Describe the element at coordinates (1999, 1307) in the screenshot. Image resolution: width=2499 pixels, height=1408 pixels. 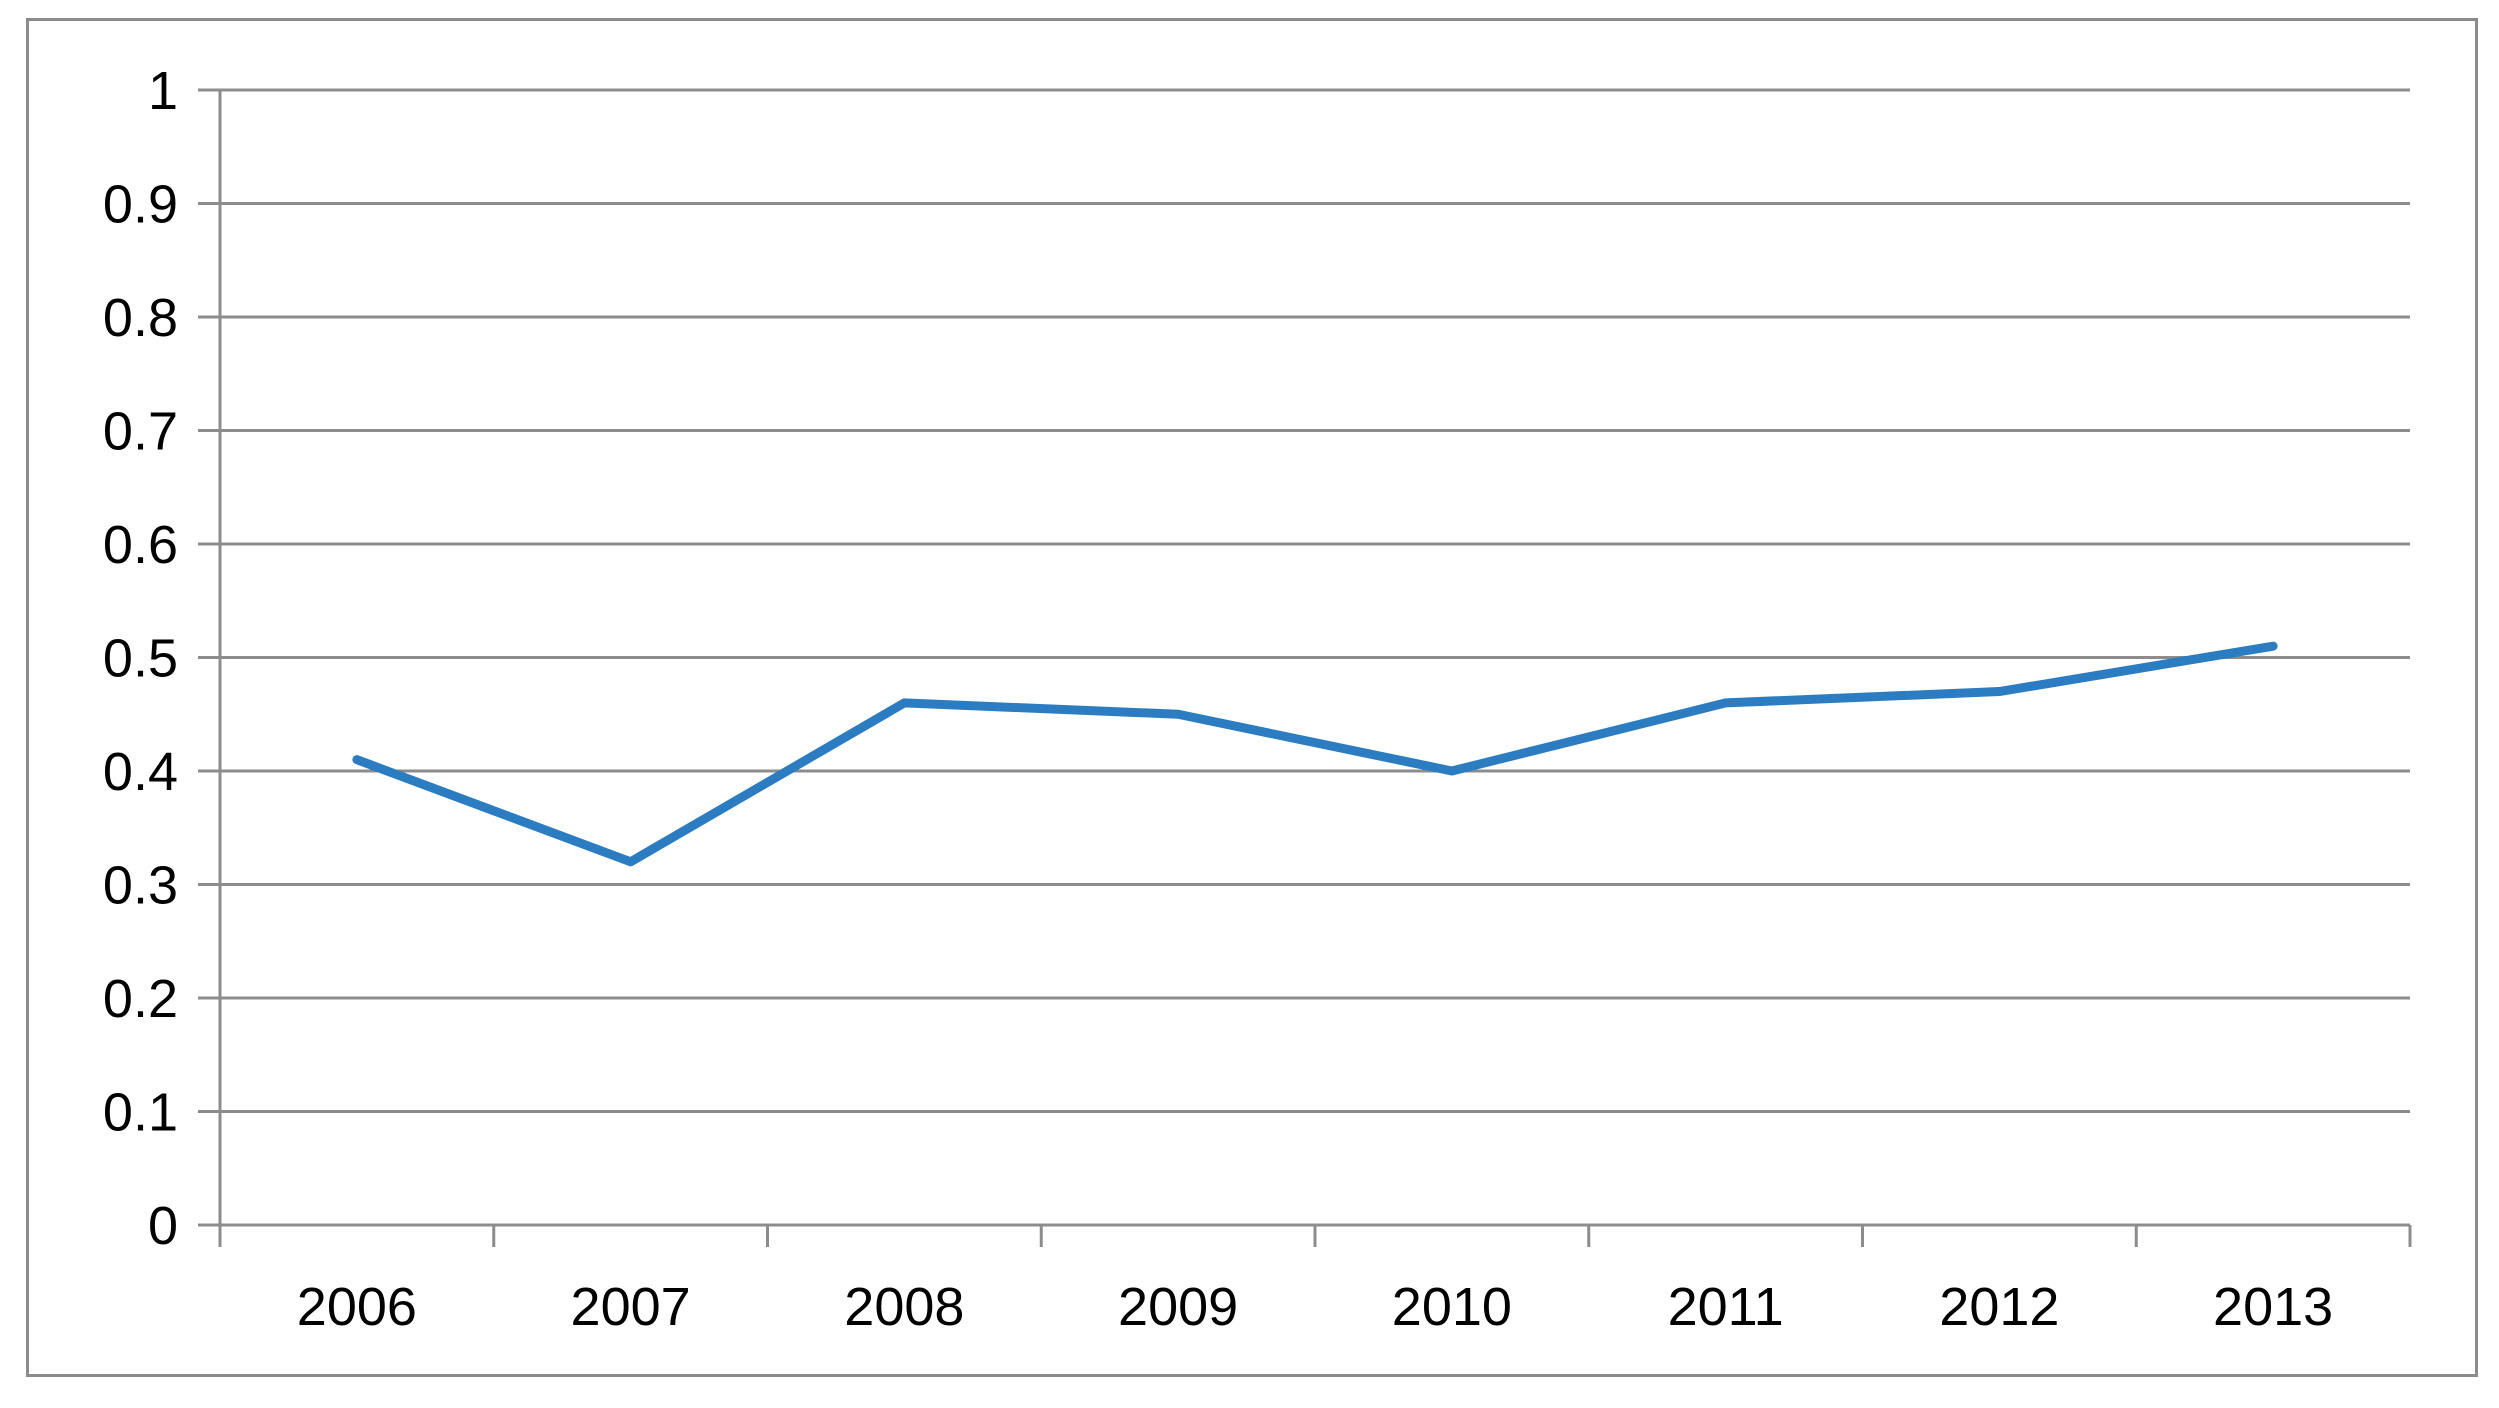
I see `x-tick-label-2012: 2012` at that location.